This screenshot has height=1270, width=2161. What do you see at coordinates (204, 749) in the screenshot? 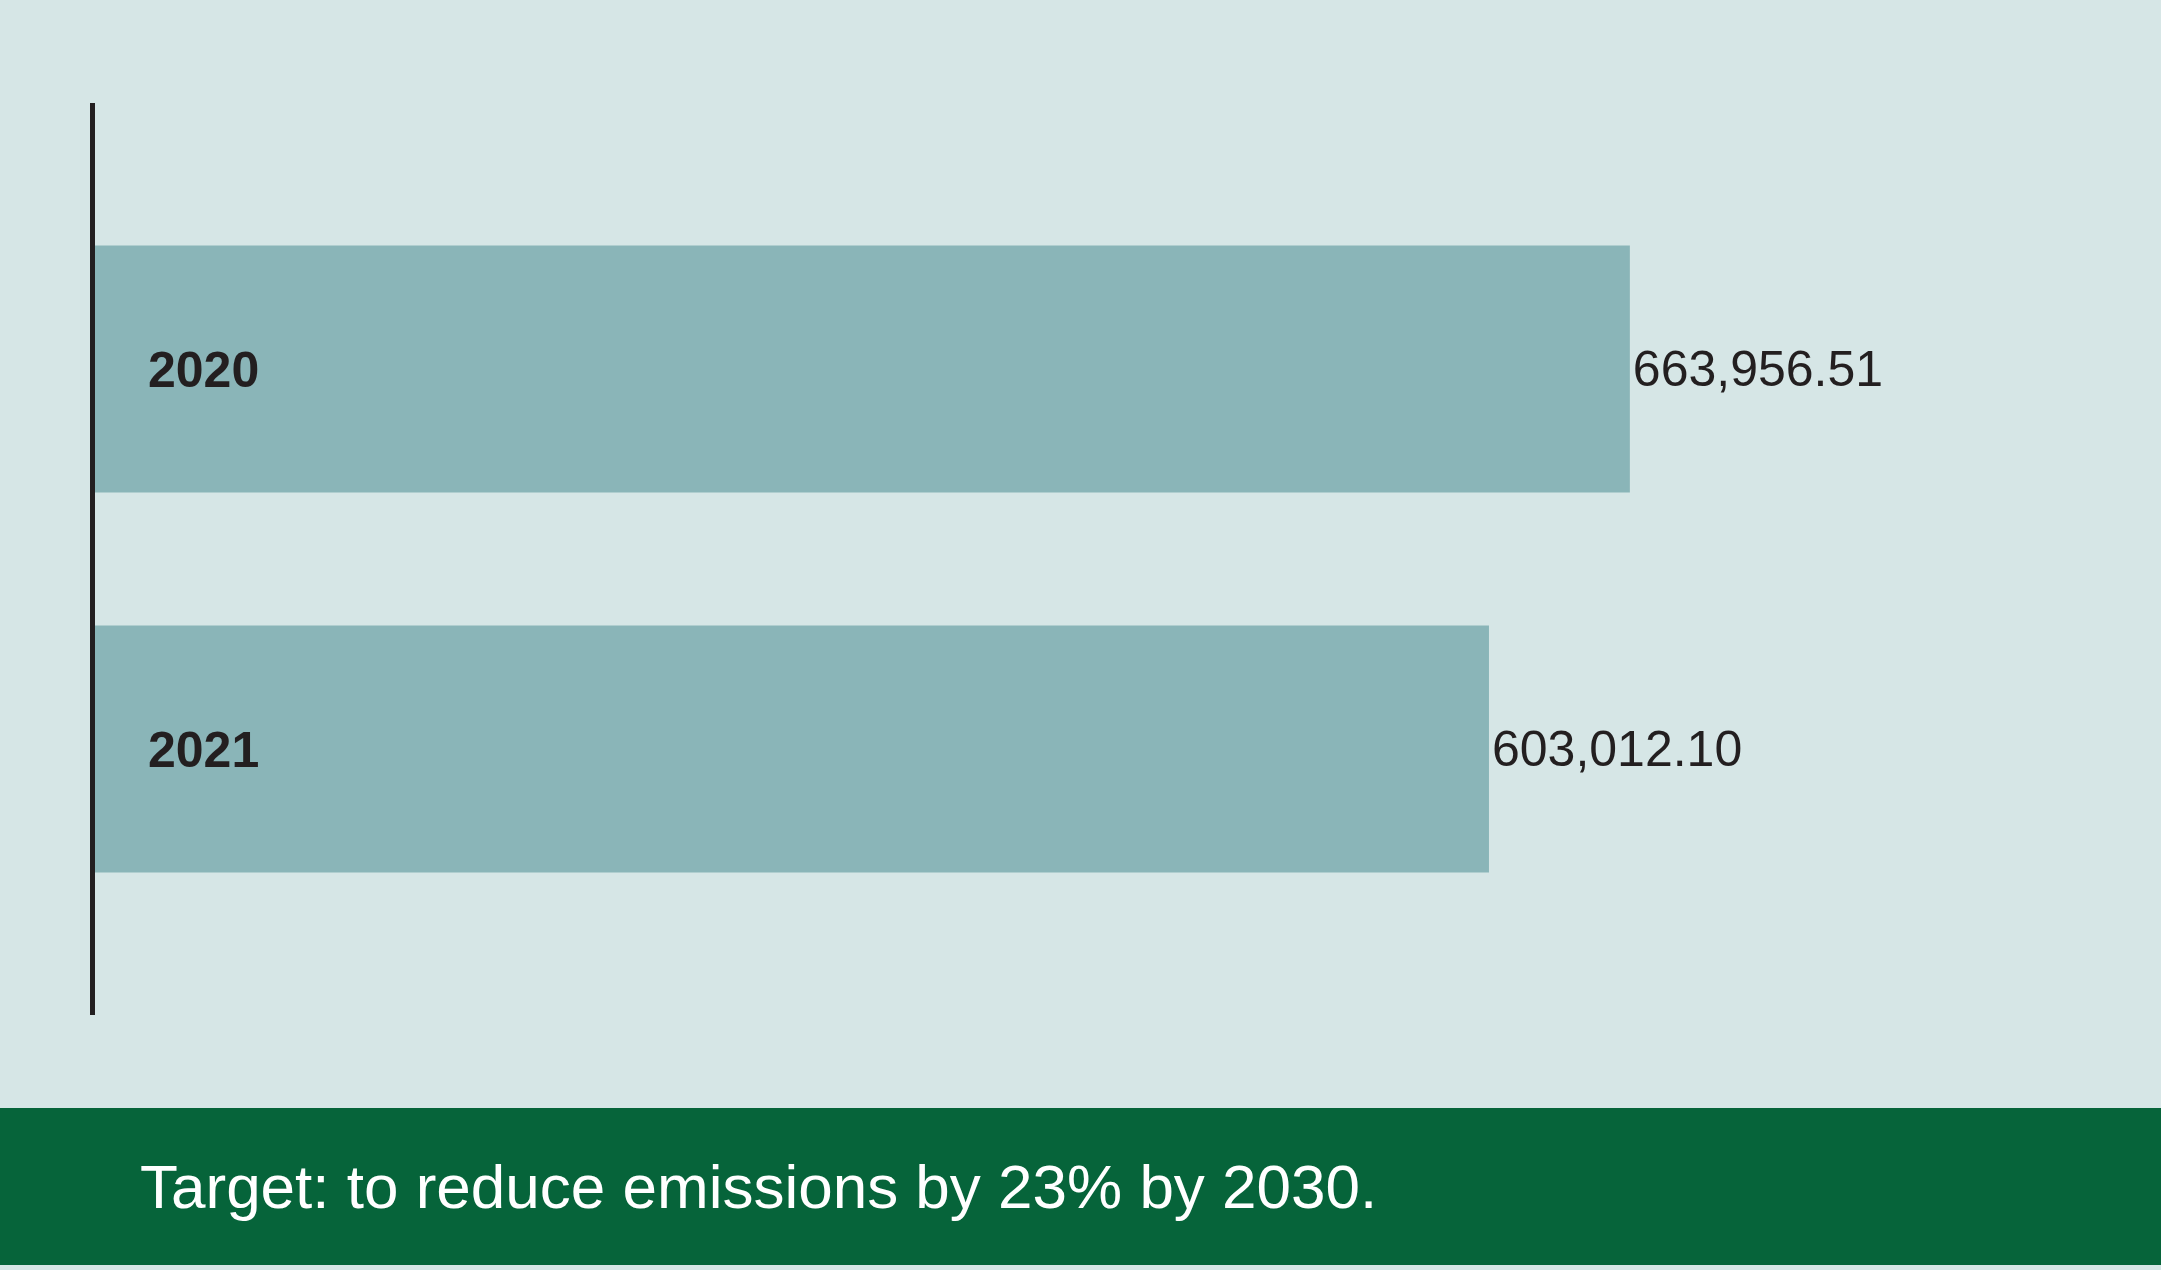
I see `y-tick-label: 2021` at bounding box center [204, 749].